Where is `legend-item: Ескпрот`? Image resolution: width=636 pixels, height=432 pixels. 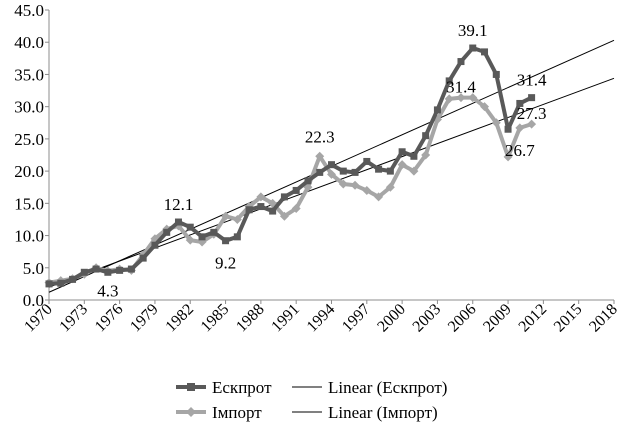
legend-item: Ескпрот is located at coordinates (224, 387).